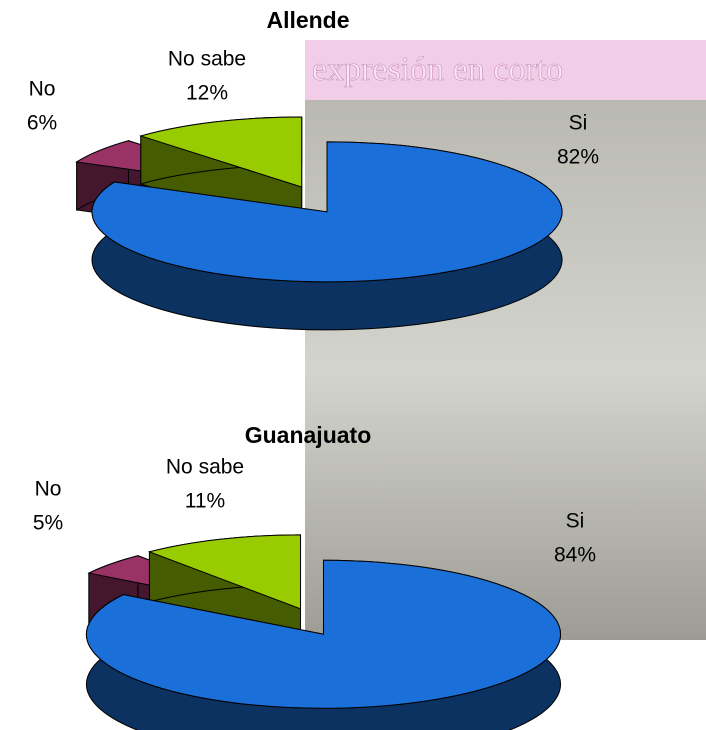 The width and height of the screenshot is (706, 730). Describe the element at coordinates (307, 20) in the screenshot. I see `chart-title: Allende` at that location.